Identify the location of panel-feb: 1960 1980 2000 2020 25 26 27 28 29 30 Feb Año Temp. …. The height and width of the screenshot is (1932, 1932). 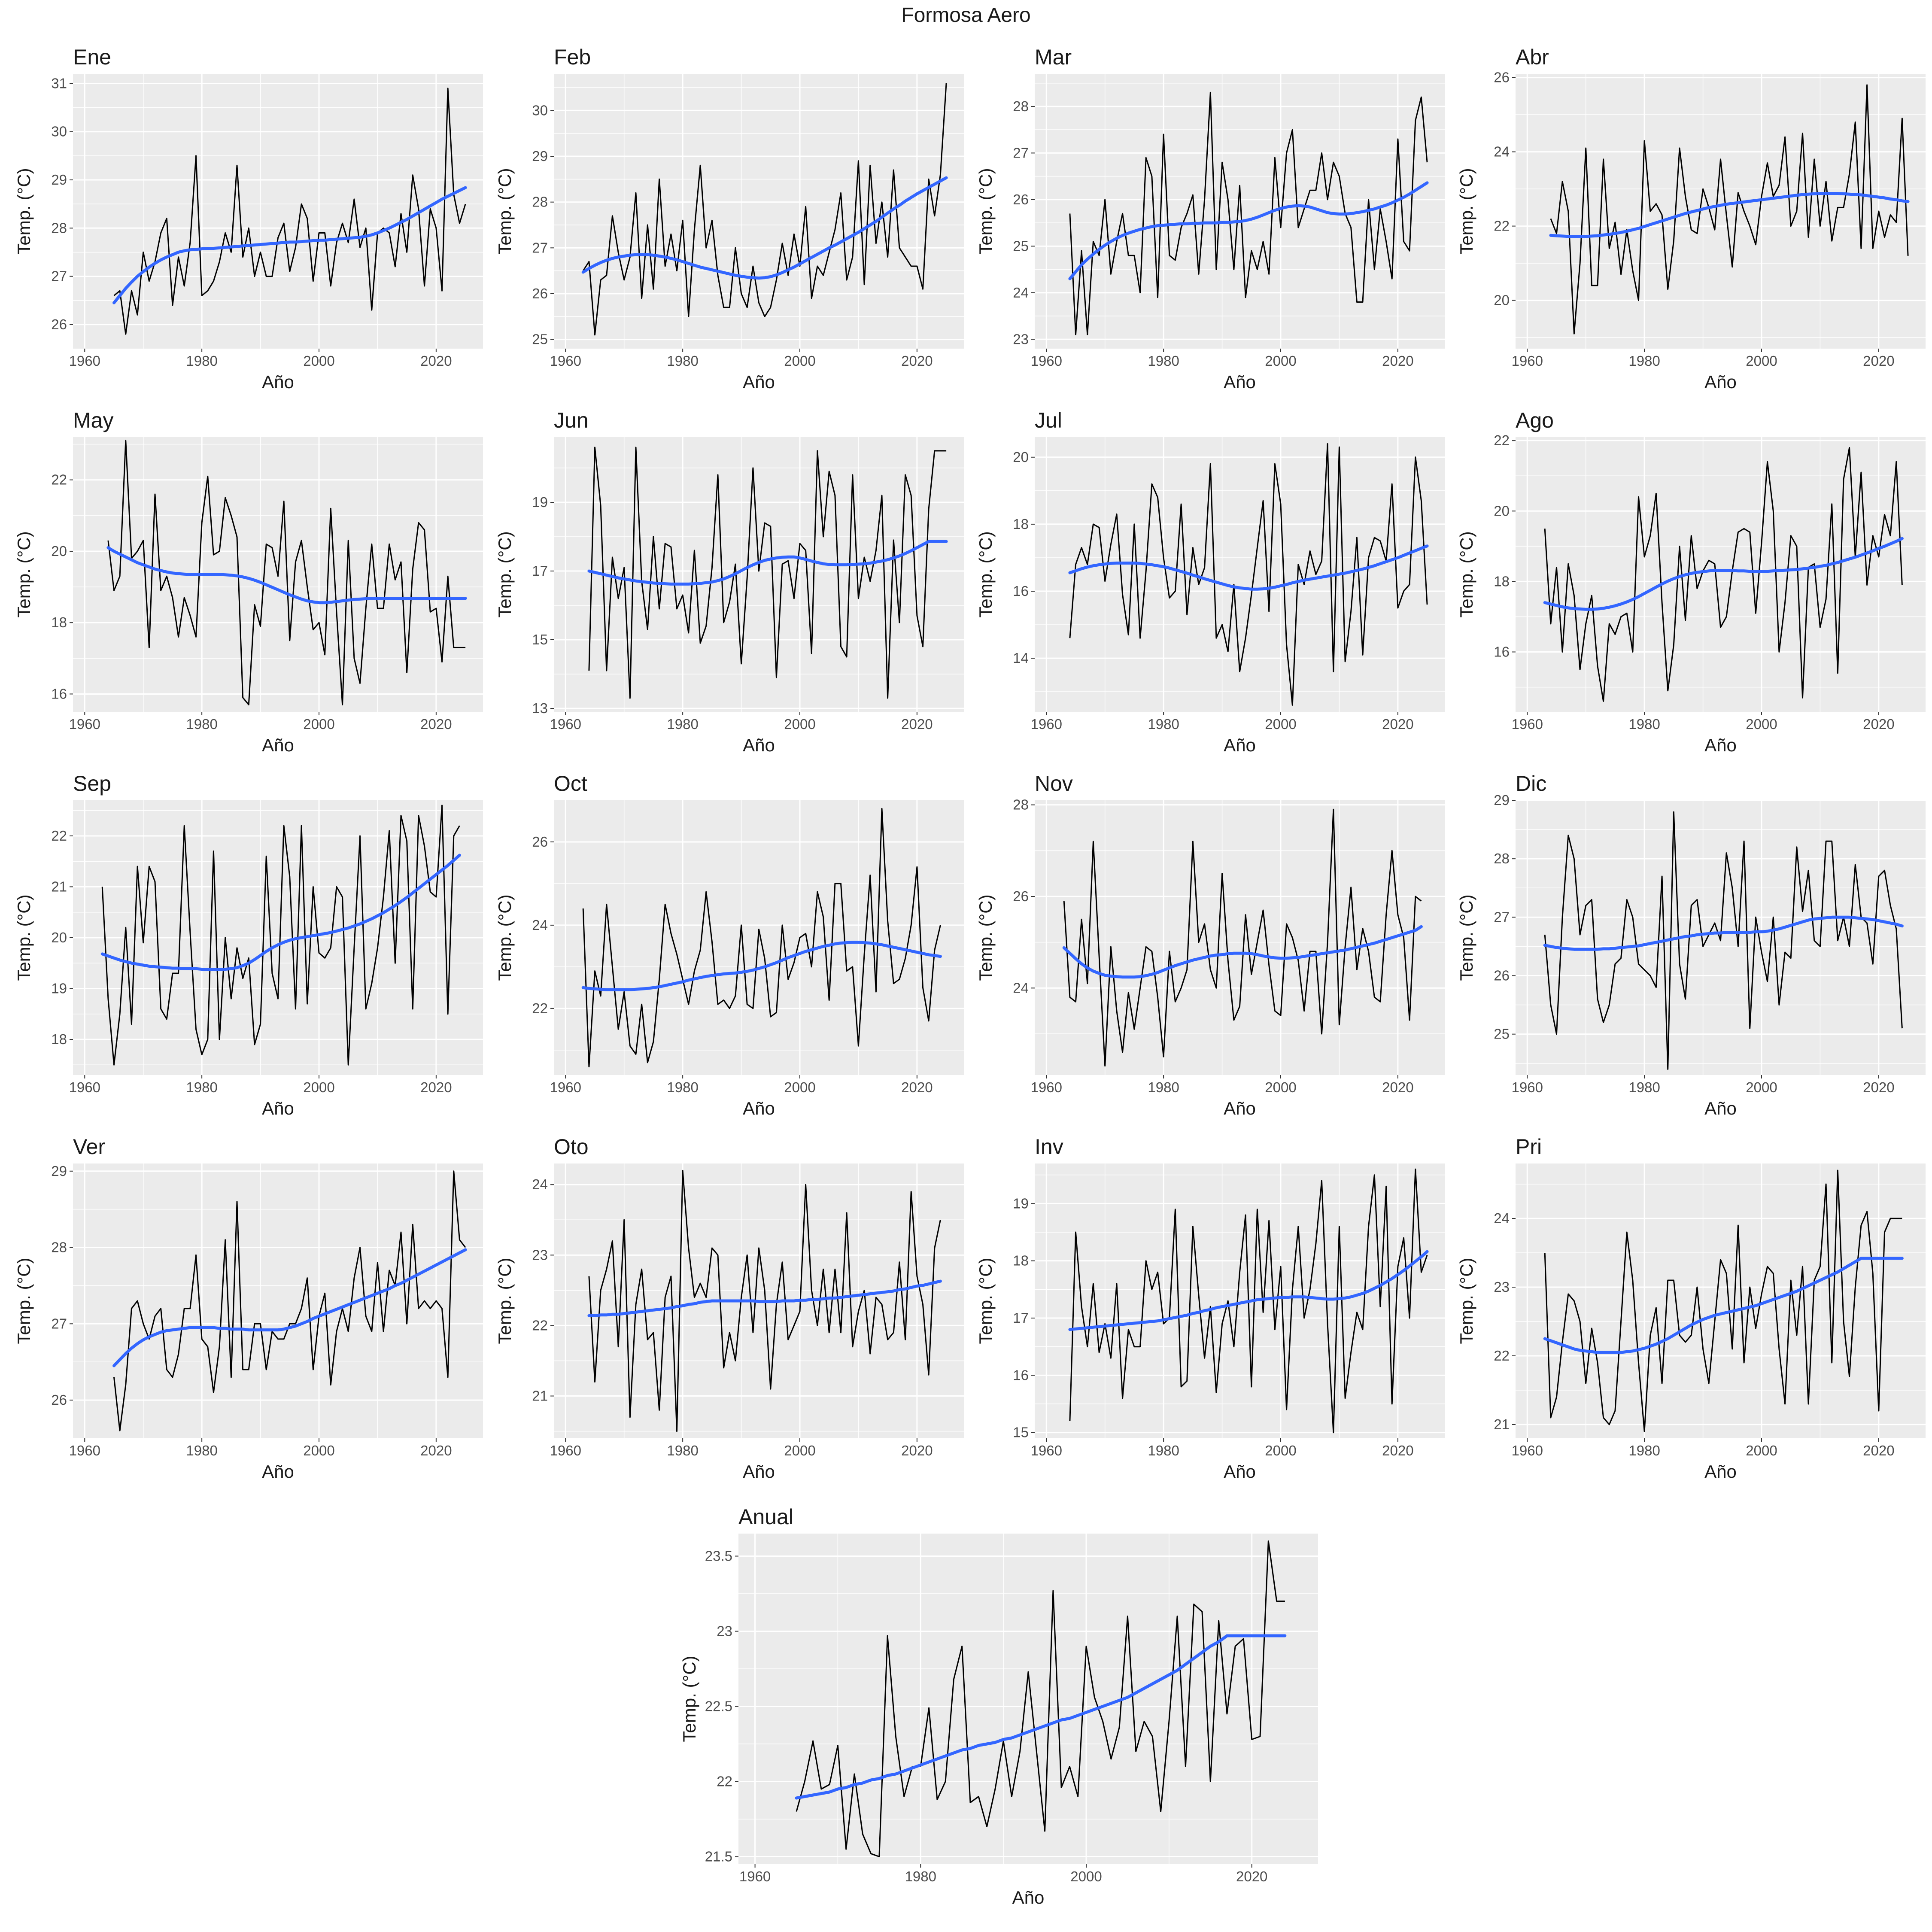
(729, 218).